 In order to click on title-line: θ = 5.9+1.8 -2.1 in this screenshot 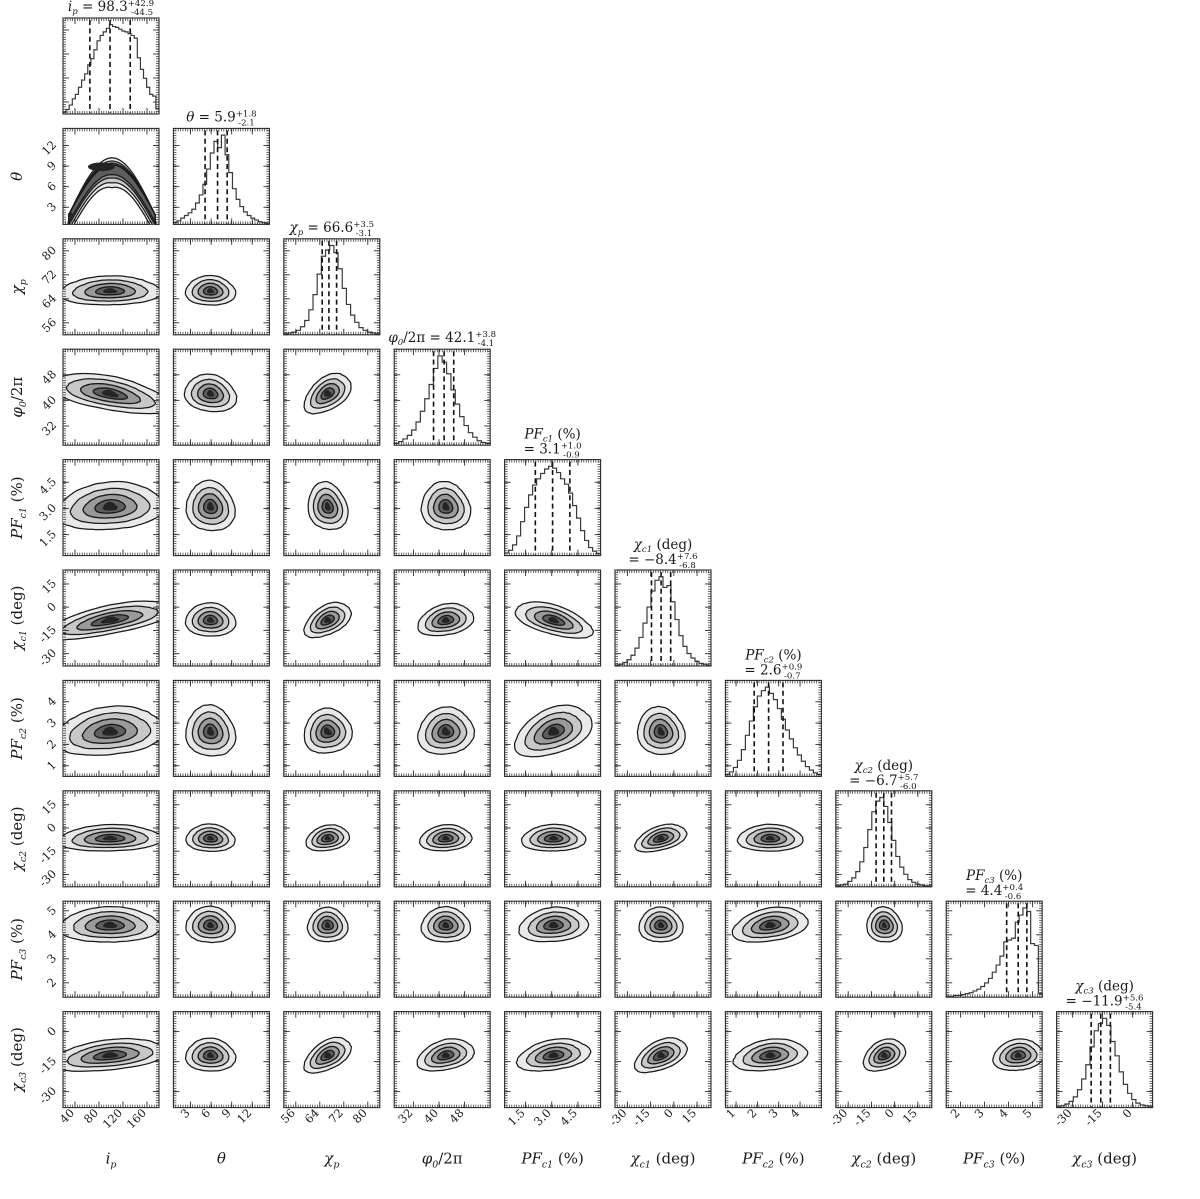, I will do `click(221, 118)`.